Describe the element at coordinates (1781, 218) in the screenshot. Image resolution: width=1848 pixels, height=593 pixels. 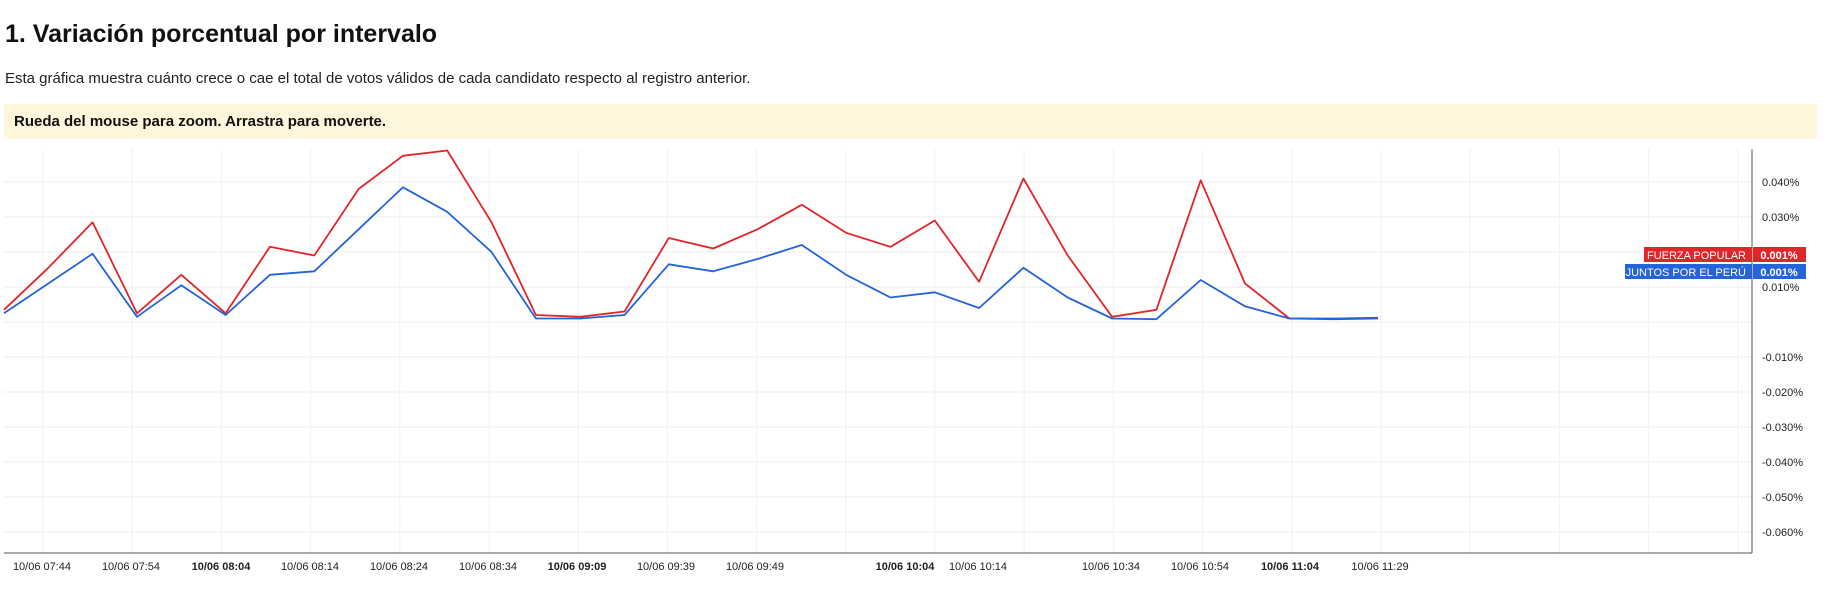
I see `y-tick-label: 0.030%` at that location.